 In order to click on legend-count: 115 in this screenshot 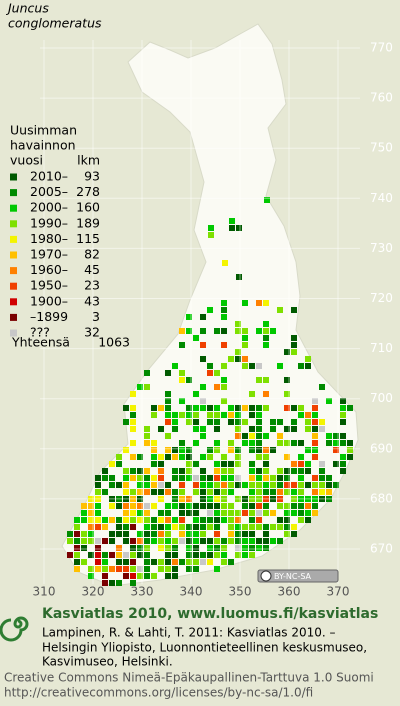, I will do `click(88, 238)`.